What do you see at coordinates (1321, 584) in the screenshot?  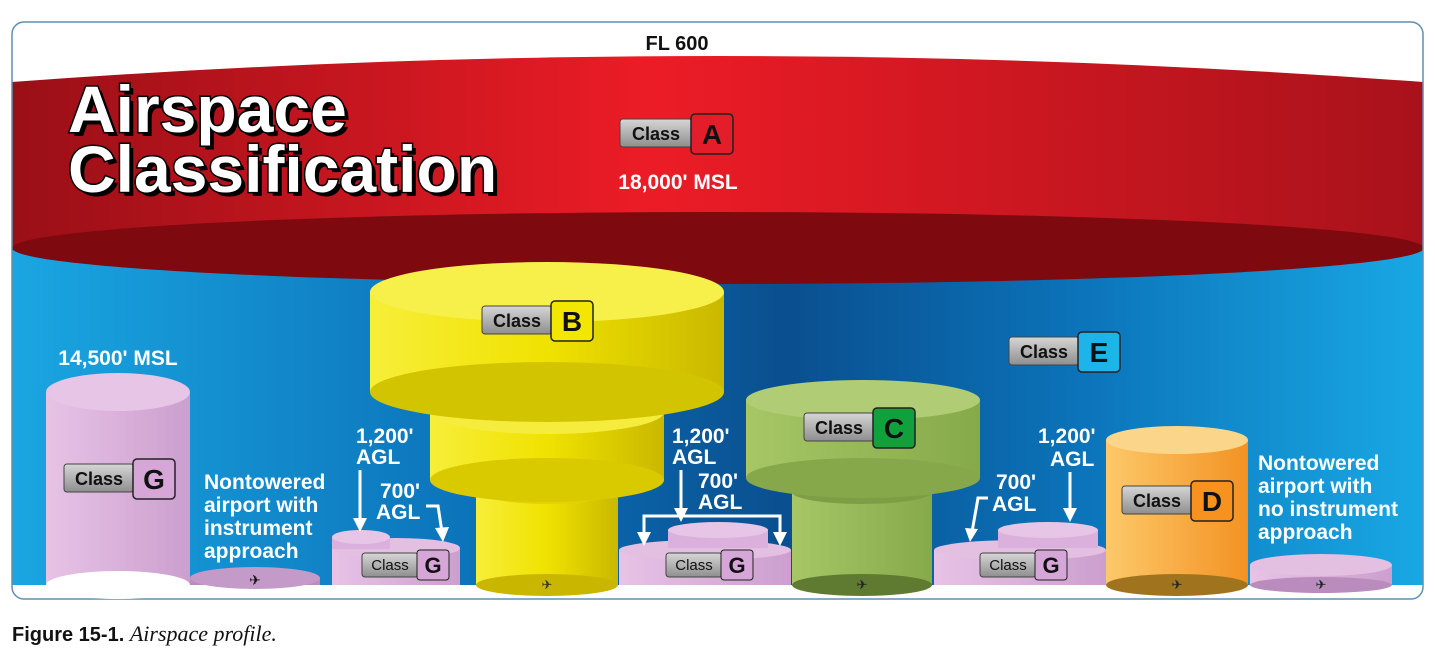 I see `runway-icon-right: ✈` at bounding box center [1321, 584].